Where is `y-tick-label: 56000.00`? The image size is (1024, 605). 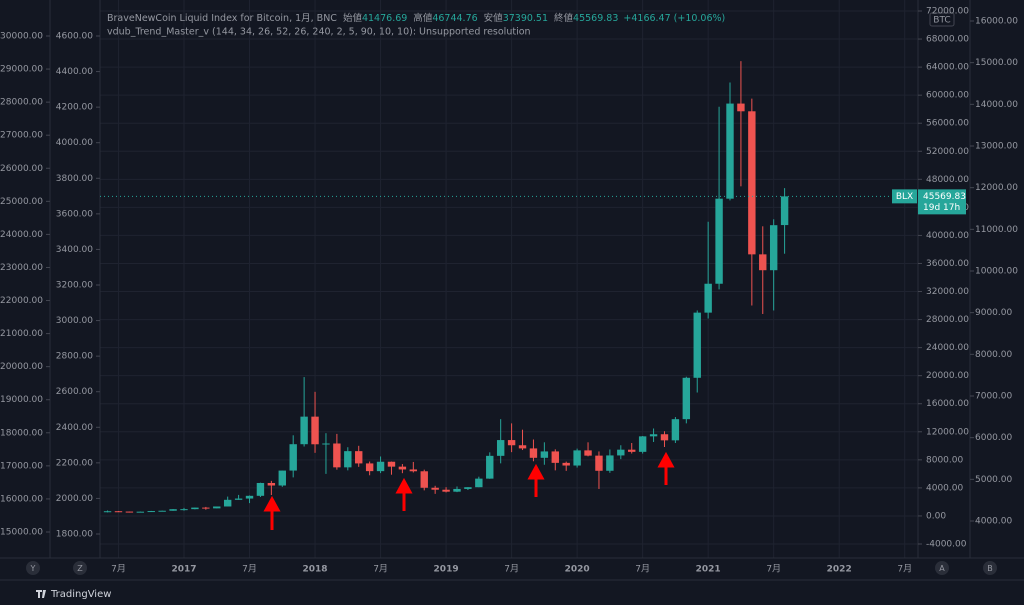 y-tick-label: 56000.00 is located at coordinates (947, 124).